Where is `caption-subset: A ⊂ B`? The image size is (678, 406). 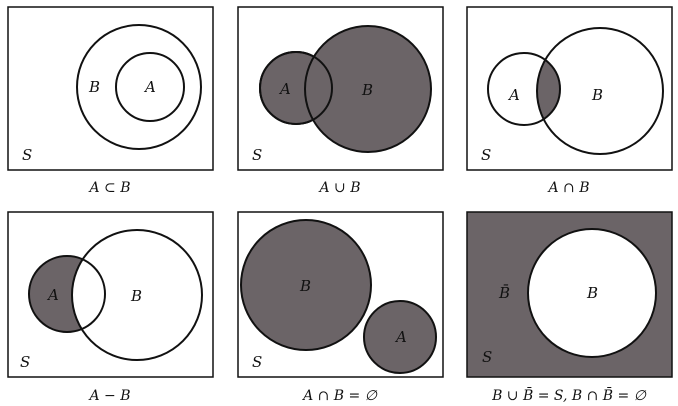
caption-subset: A ⊂ B is located at coordinates (108, 188).